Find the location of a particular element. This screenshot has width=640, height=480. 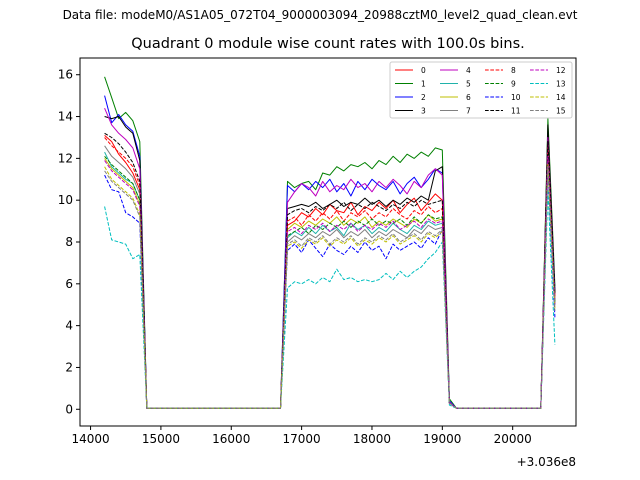

legend-label-12: 12 is located at coordinates (561, 70).